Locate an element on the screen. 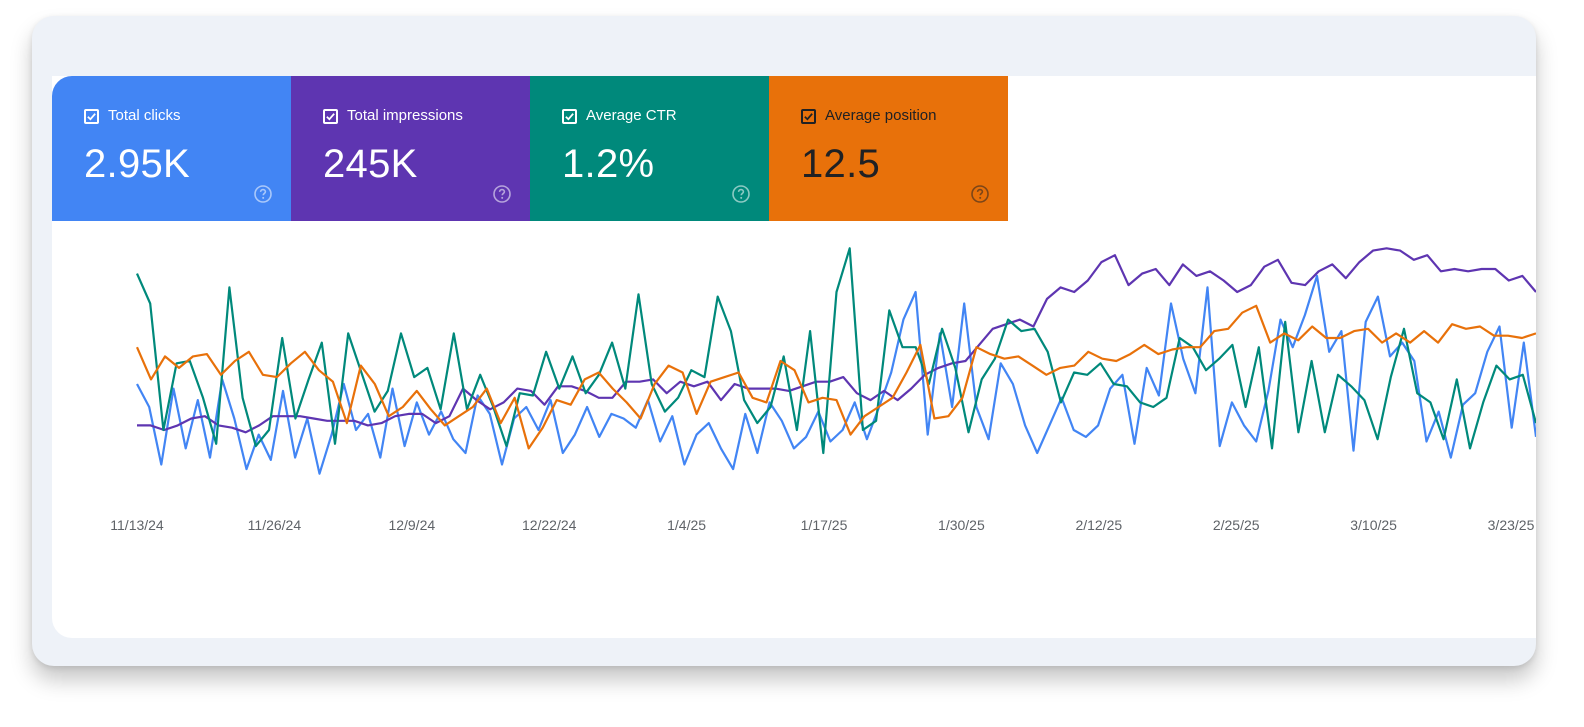  metric-card-impressions: Total impressions 245K is located at coordinates (410, 148).